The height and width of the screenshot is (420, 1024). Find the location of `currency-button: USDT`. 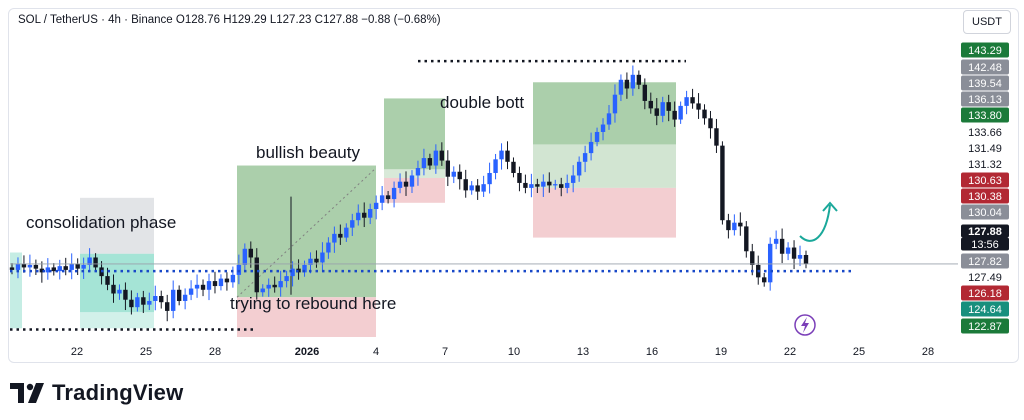

currency-button: USDT is located at coordinates (987, 22).